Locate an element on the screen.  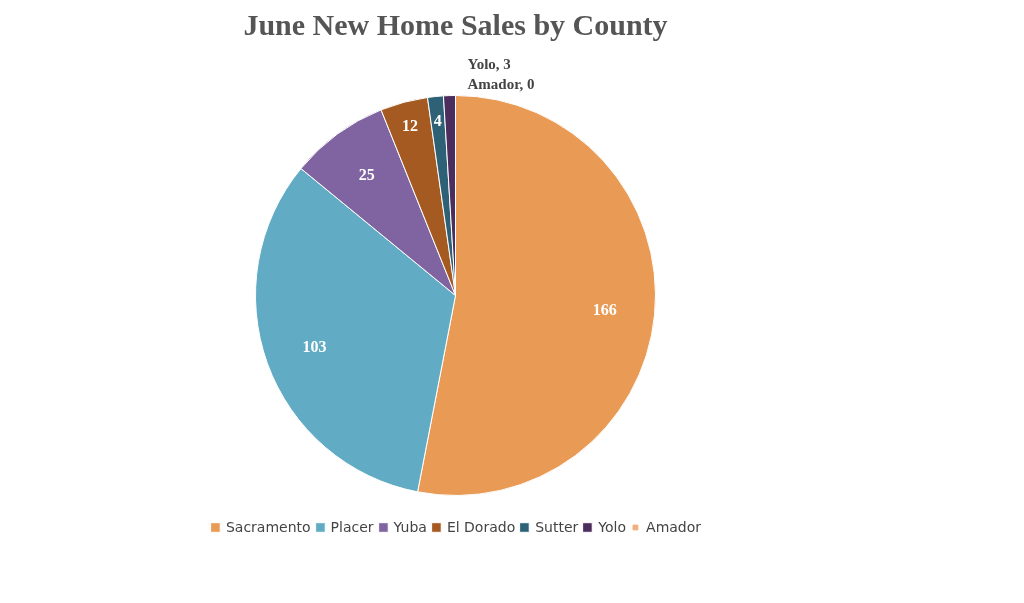
legend-label: Sacramento is located at coordinates (268, 527).